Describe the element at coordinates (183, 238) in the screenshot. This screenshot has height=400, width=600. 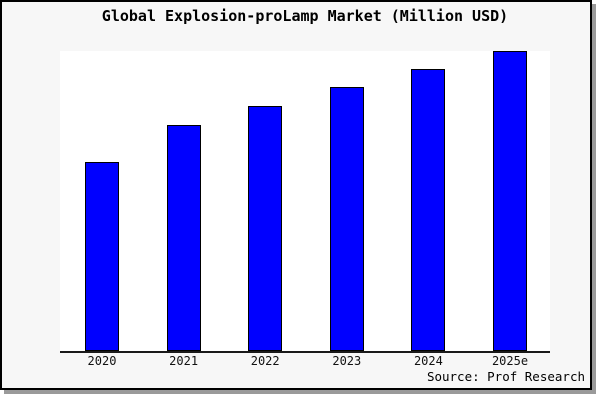
I see `bar-2021` at that location.